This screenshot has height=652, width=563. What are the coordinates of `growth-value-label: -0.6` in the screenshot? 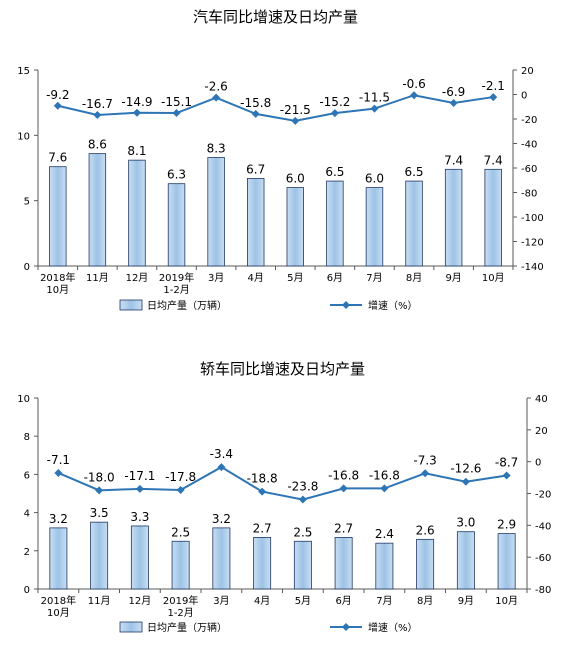 It's located at (413, 84).